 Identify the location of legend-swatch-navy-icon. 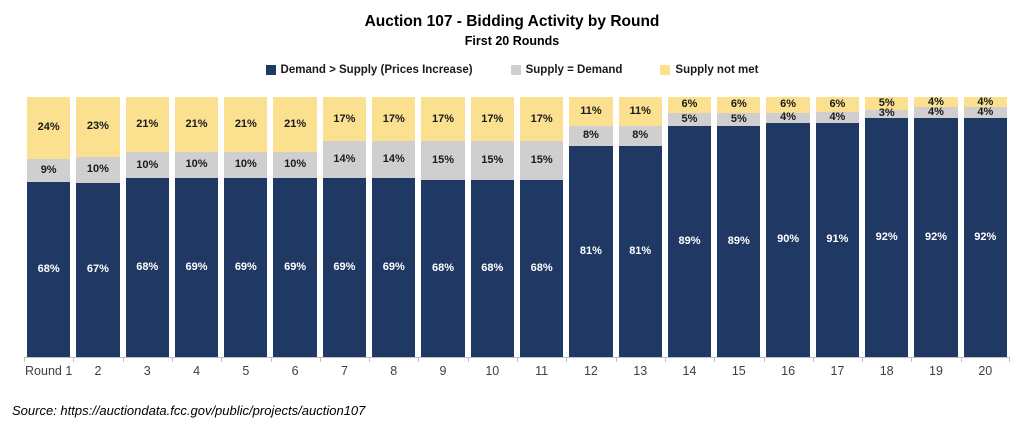
(270, 70).